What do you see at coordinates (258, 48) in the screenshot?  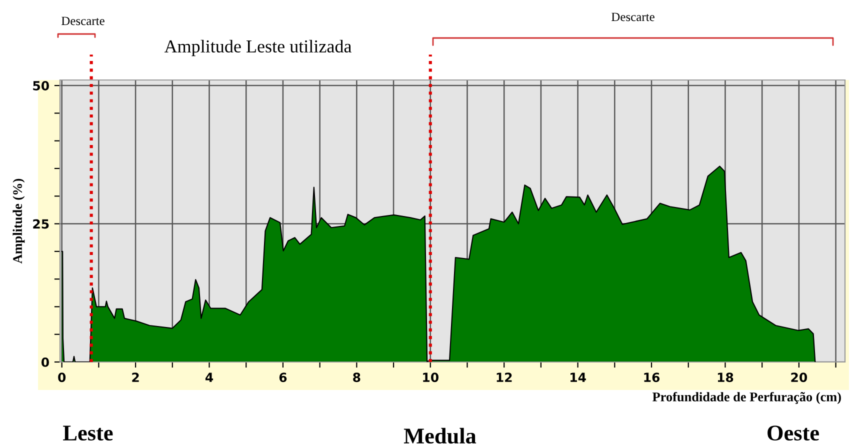 I see `text: Amplitude Leste utilizada` at bounding box center [258, 48].